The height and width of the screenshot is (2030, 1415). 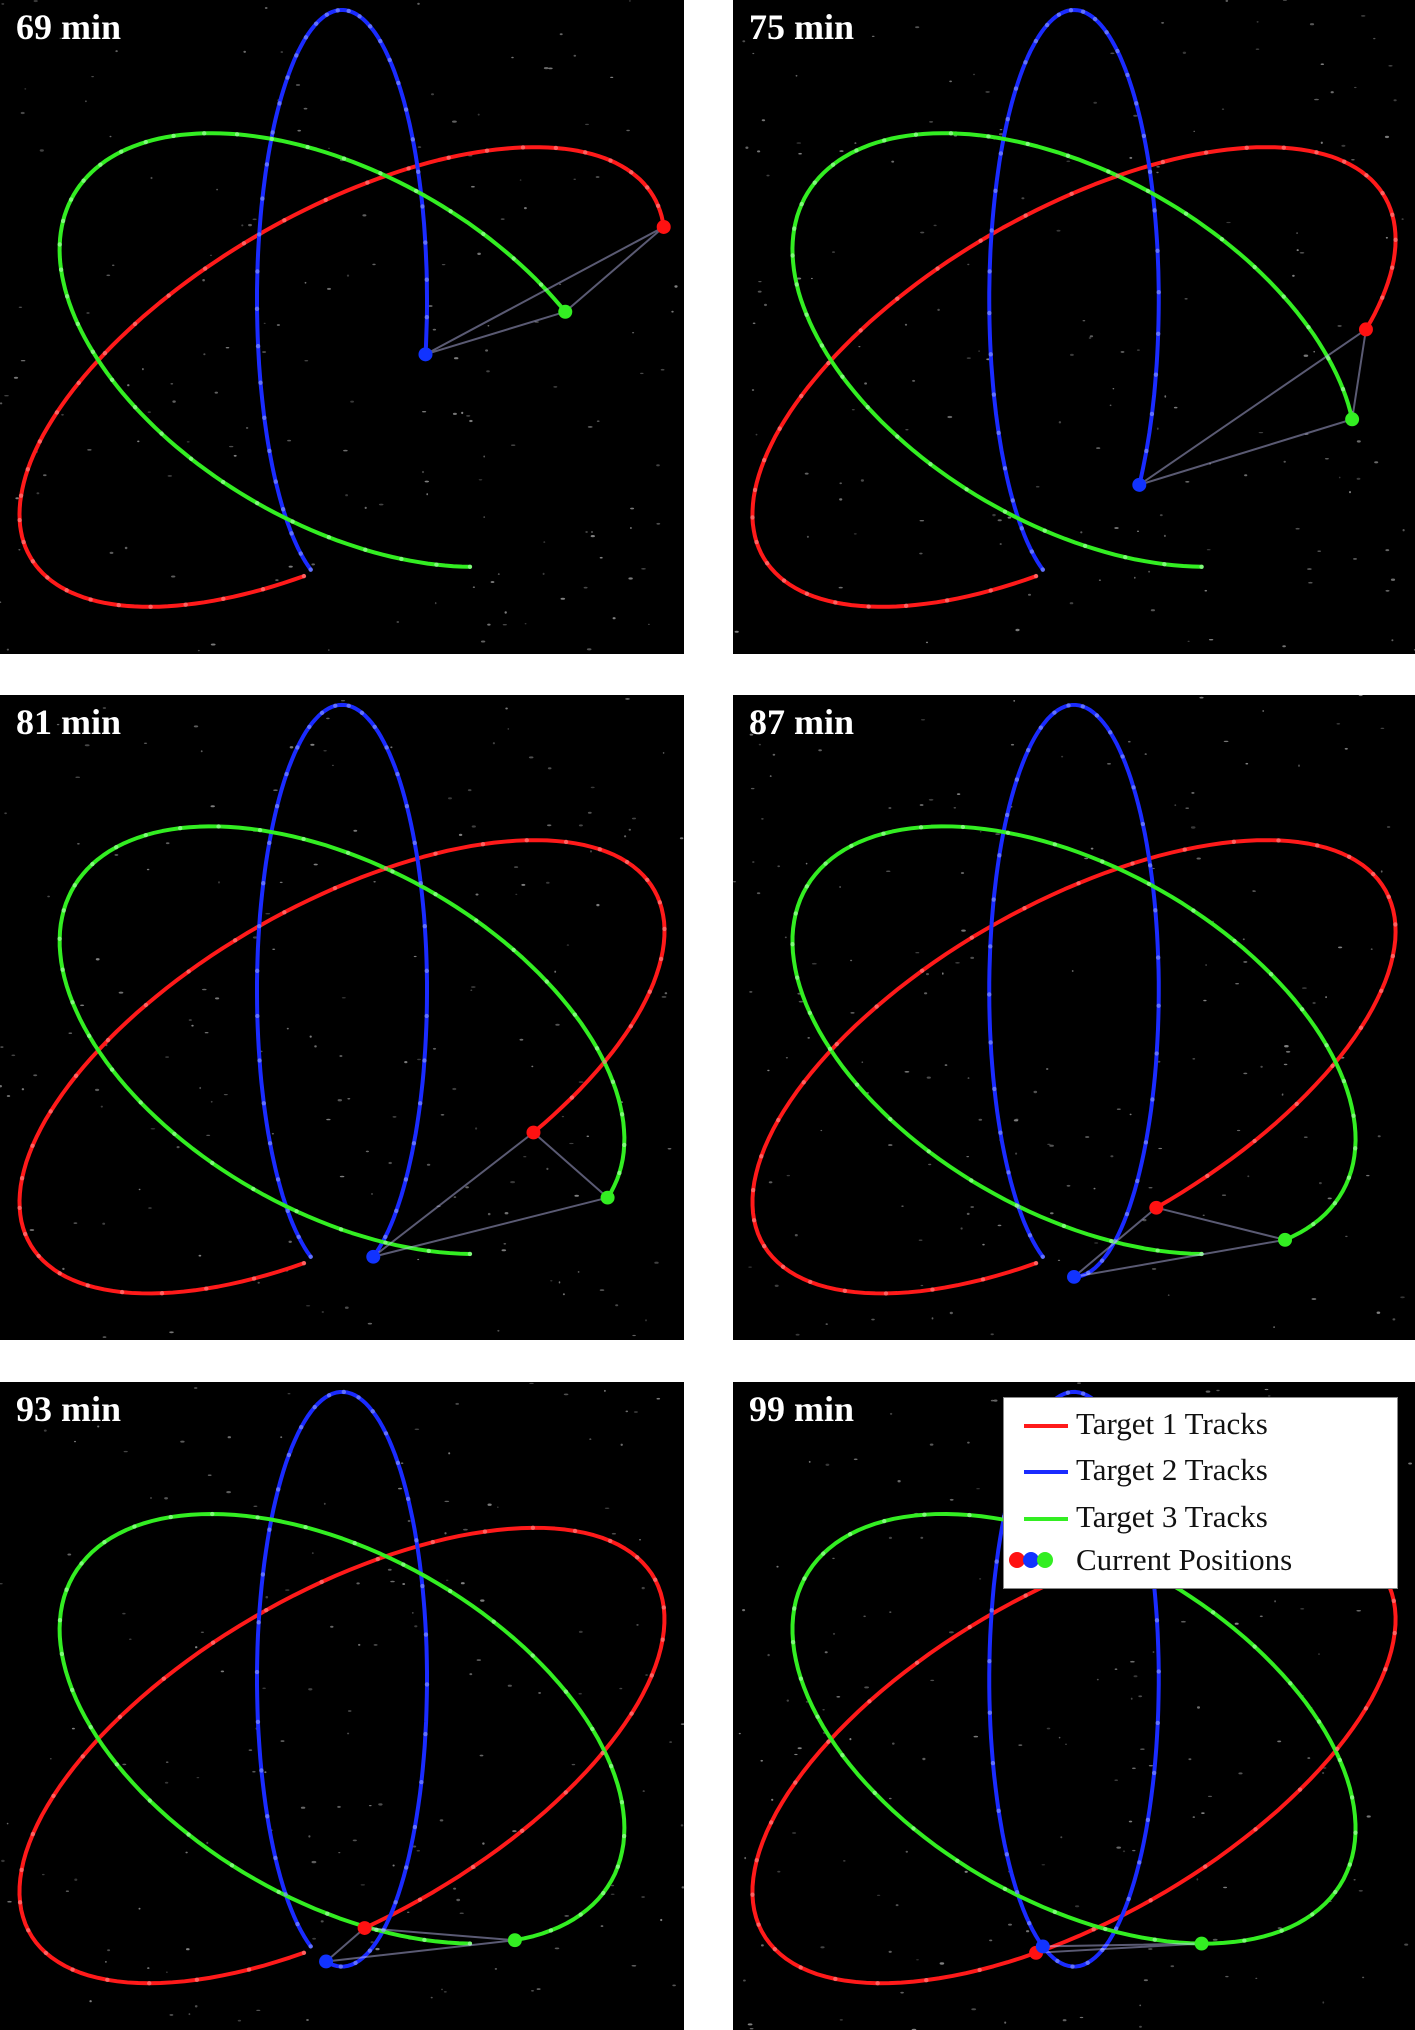 What do you see at coordinates (1046, 1472) in the screenshot?
I see `legend-line-blue` at bounding box center [1046, 1472].